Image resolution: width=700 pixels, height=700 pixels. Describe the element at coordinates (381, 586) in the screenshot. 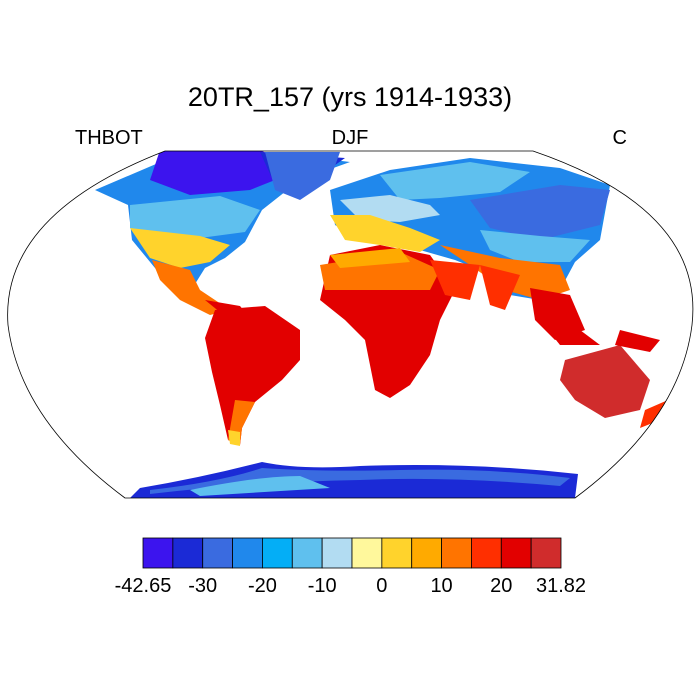

I see `colorbar-tick-label: 0` at that location.